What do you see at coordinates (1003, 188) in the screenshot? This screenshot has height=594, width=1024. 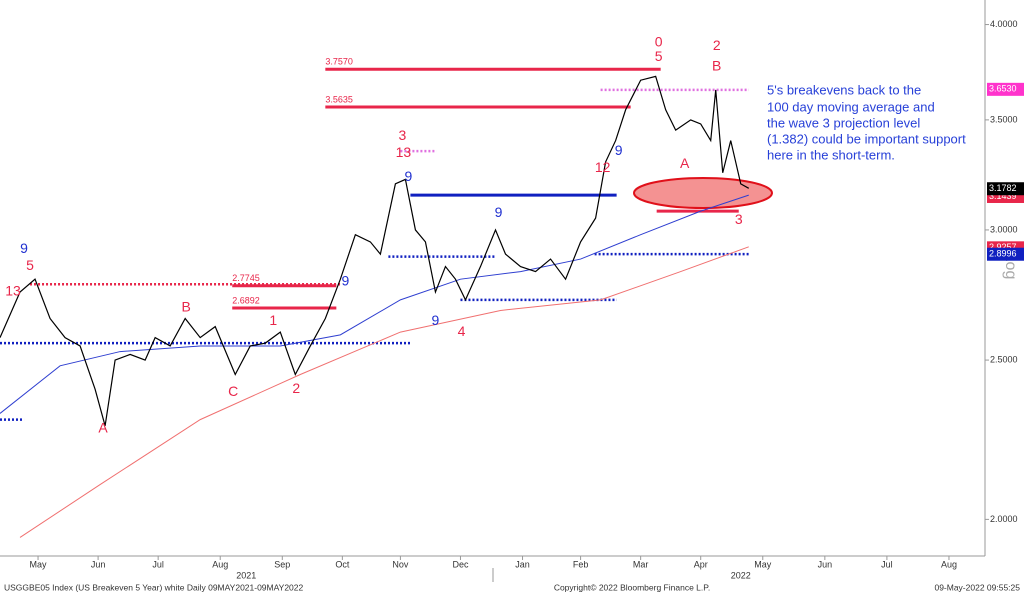 I see `price-badge-label: 3.1782` at bounding box center [1003, 188].